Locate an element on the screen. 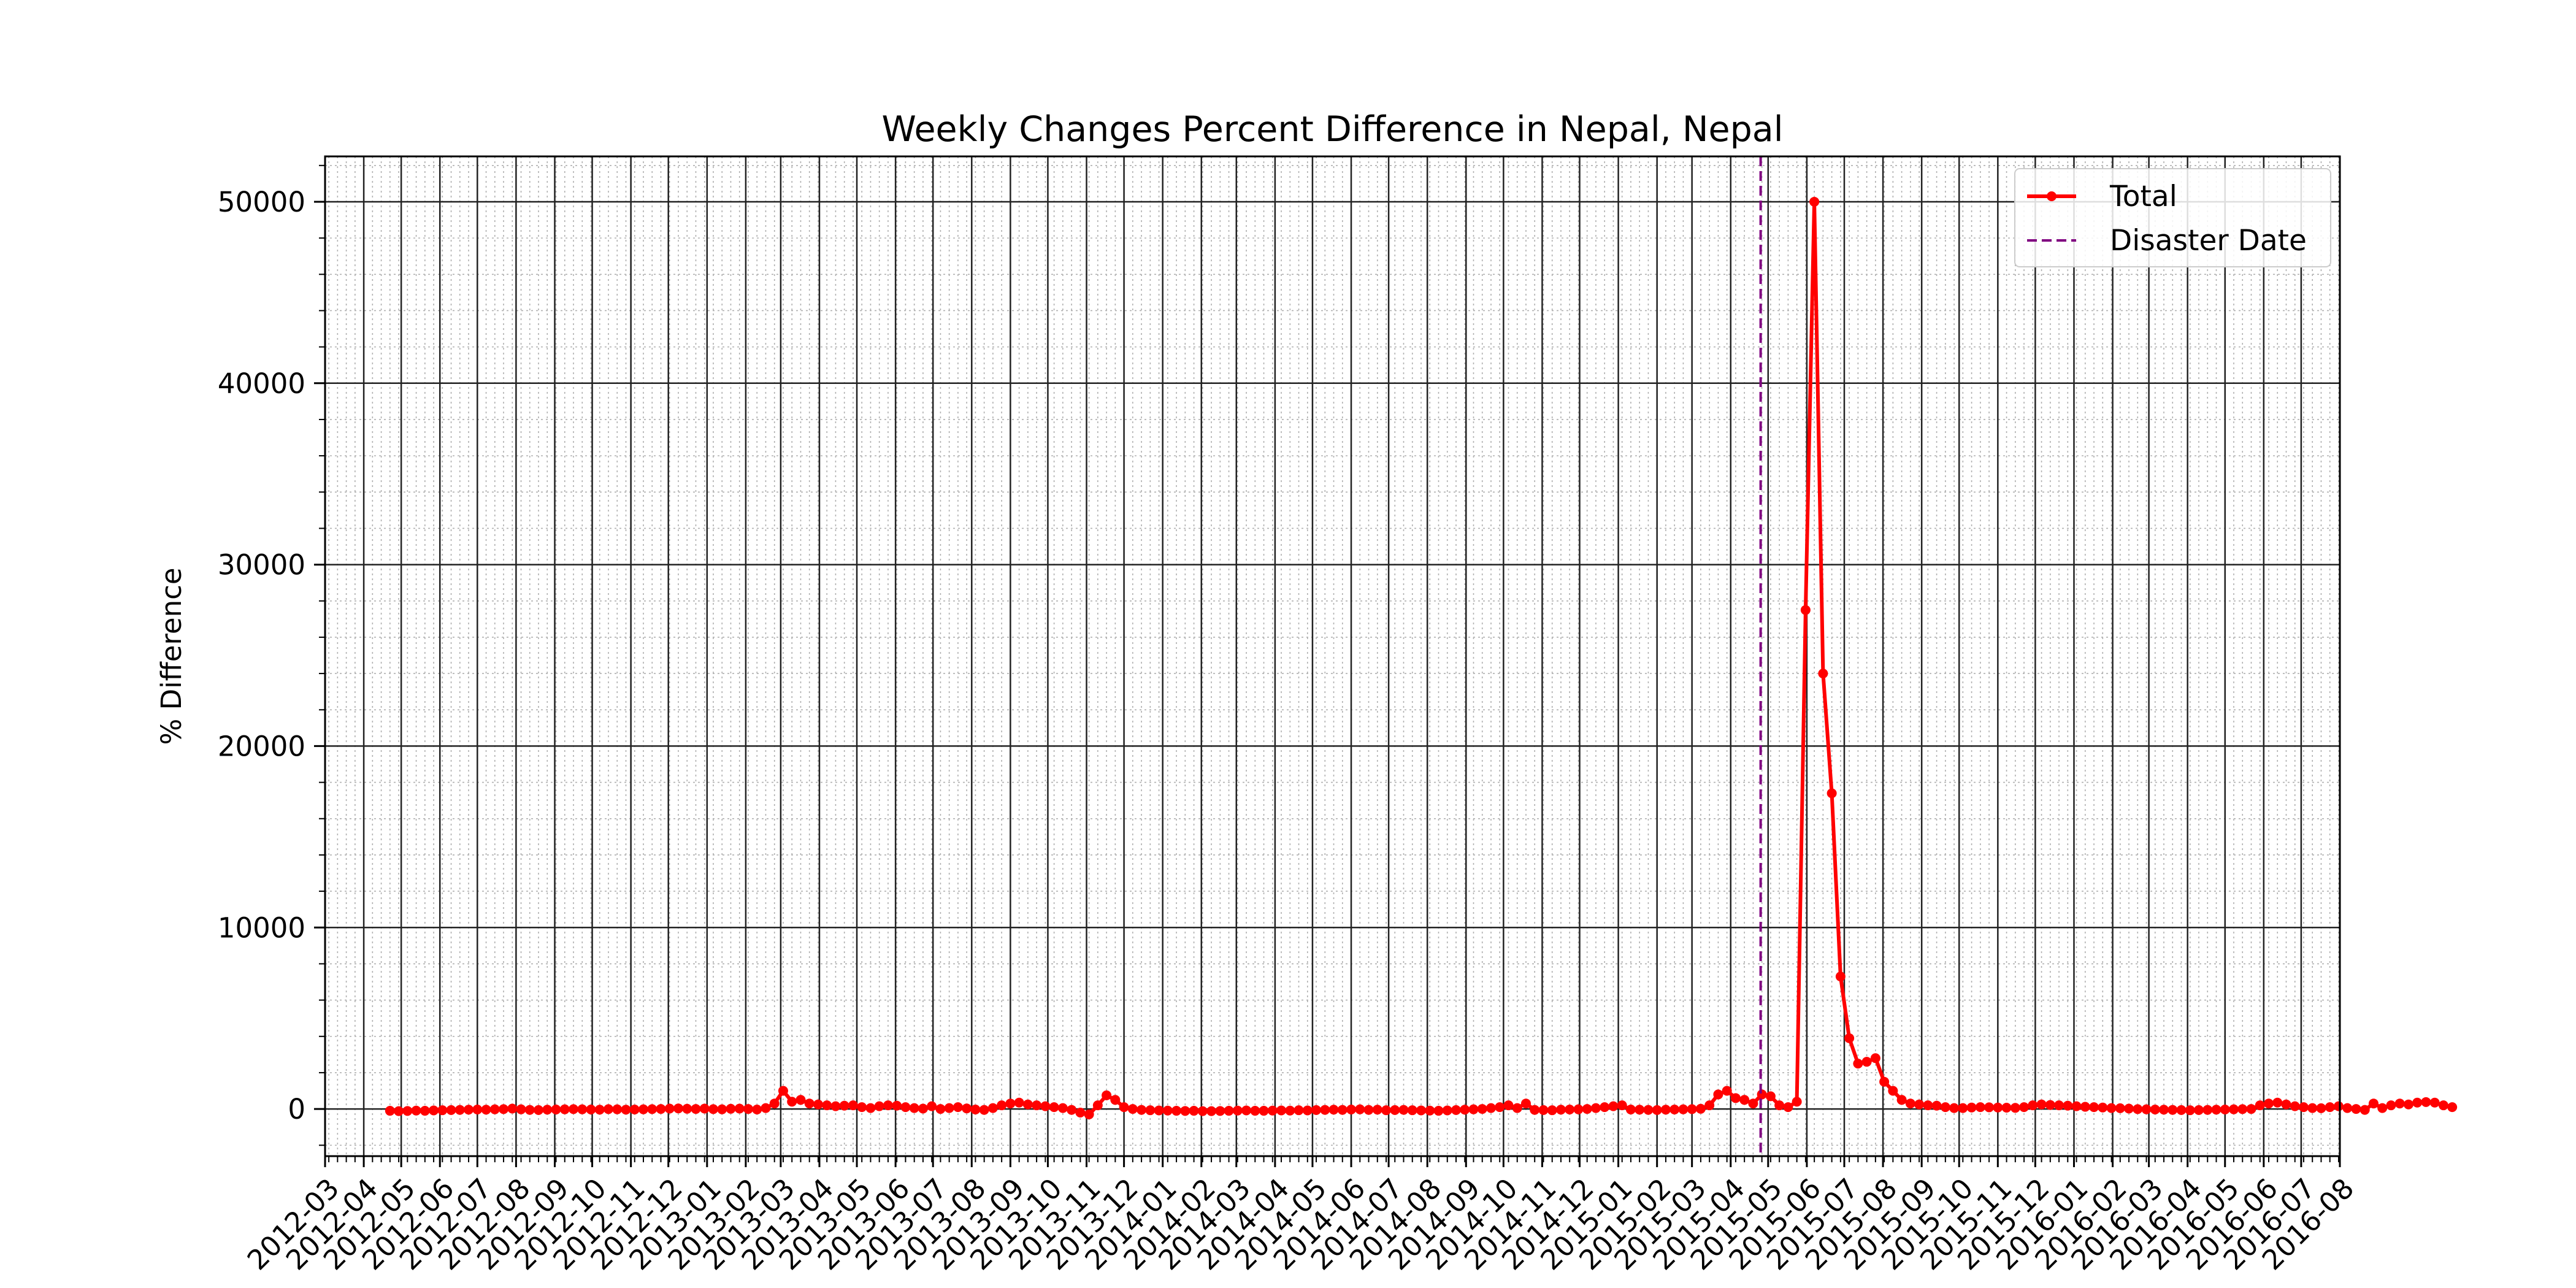  y-tick-label: 20000 is located at coordinates (261, 746).